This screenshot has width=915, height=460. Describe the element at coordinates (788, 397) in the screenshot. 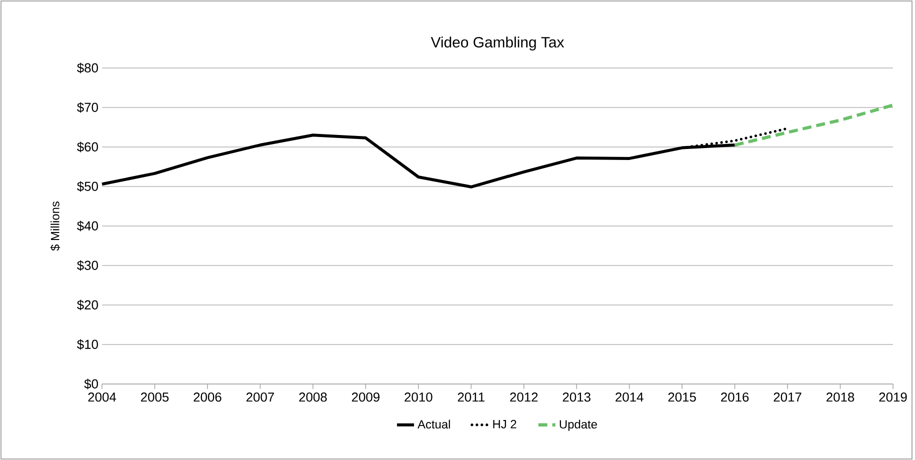

I see `x-tick-label: 2017` at that location.